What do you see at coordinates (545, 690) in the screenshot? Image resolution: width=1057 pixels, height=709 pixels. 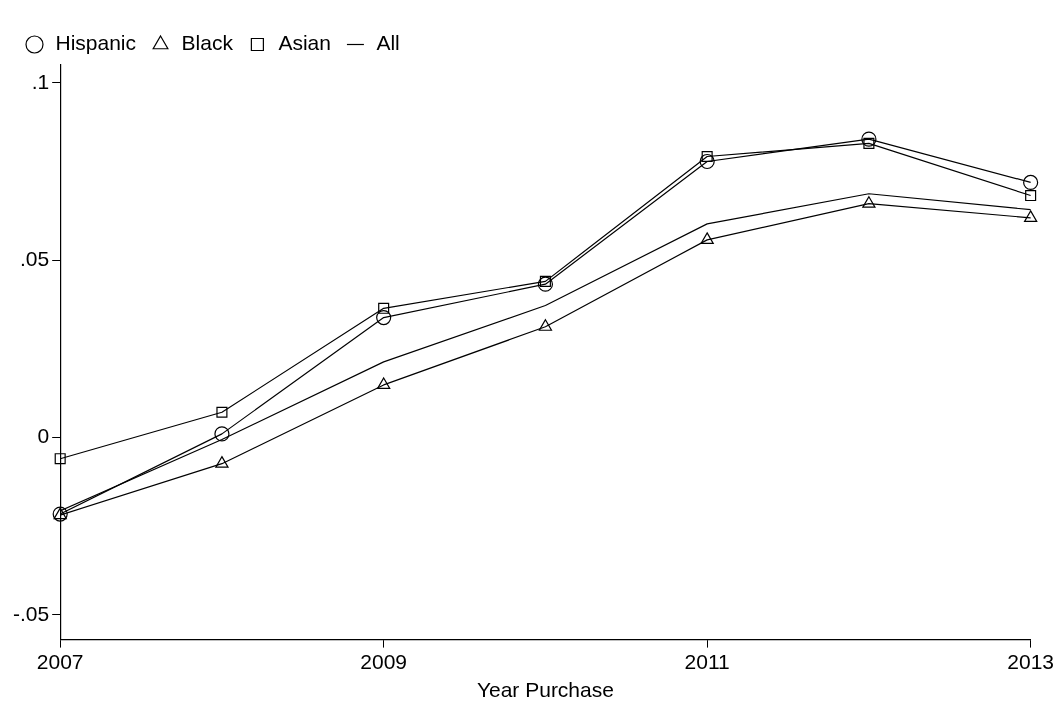 I see `x-axis-title: Year Purchase` at bounding box center [545, 690].